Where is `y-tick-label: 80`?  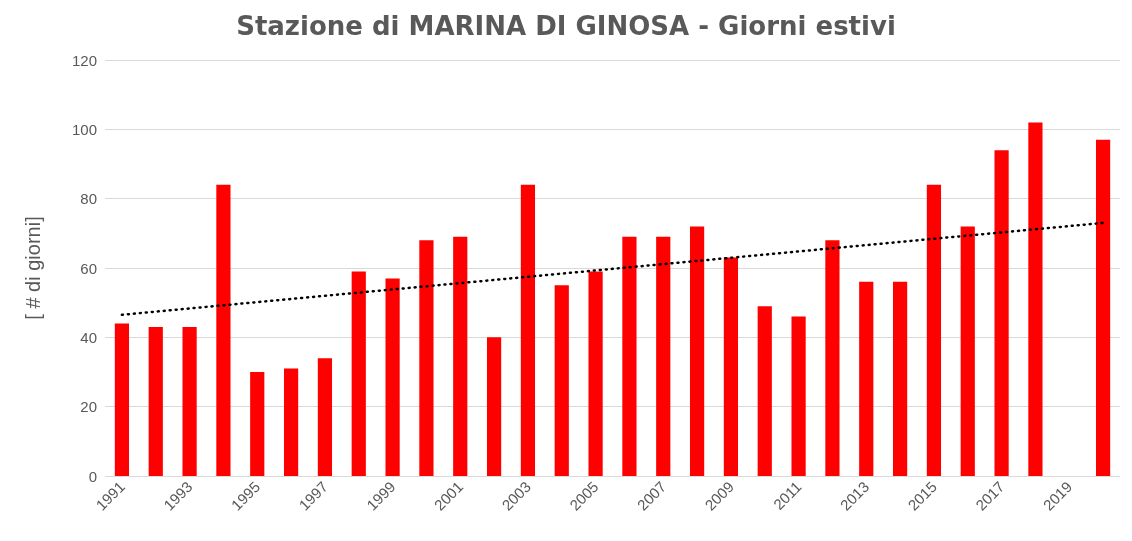
y-tick-label: 80 is located at coordinates (88, 199).